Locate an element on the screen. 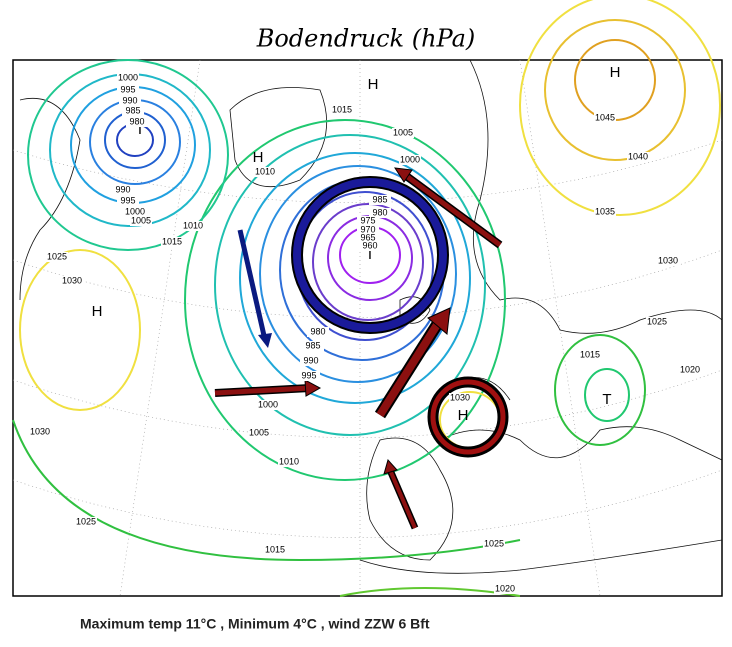  isobar-label: 1035 is located at coordinates (605, 211).